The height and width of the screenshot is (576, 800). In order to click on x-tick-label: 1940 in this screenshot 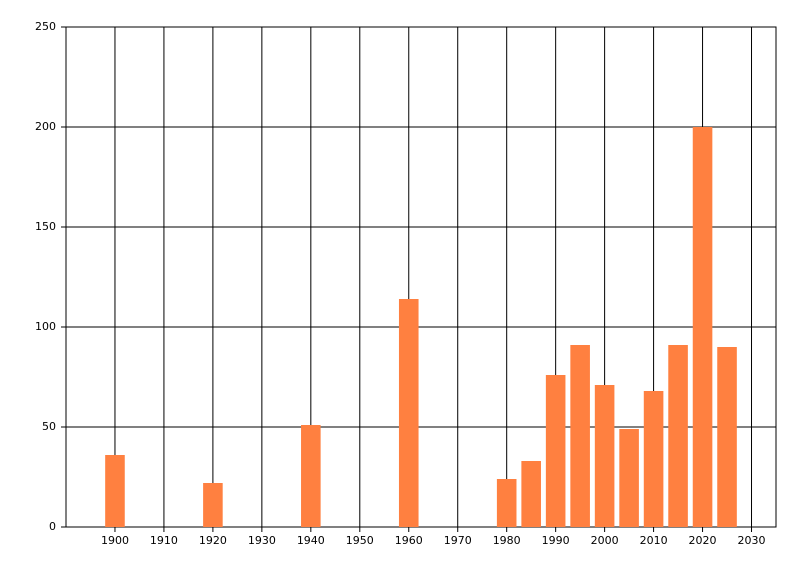, I will do `click(311, 540)`.